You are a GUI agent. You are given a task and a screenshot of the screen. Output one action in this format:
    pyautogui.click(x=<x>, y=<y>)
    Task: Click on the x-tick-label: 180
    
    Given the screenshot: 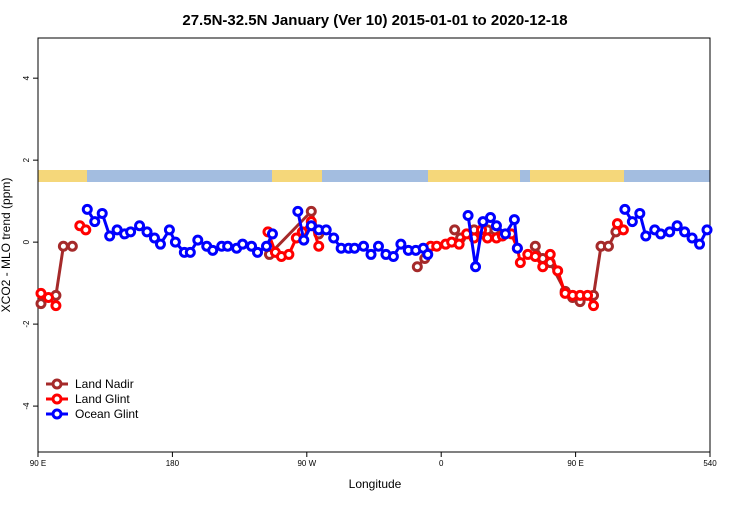 What is the action you would take?
    pyautogui.click(x=173, y=463)
    